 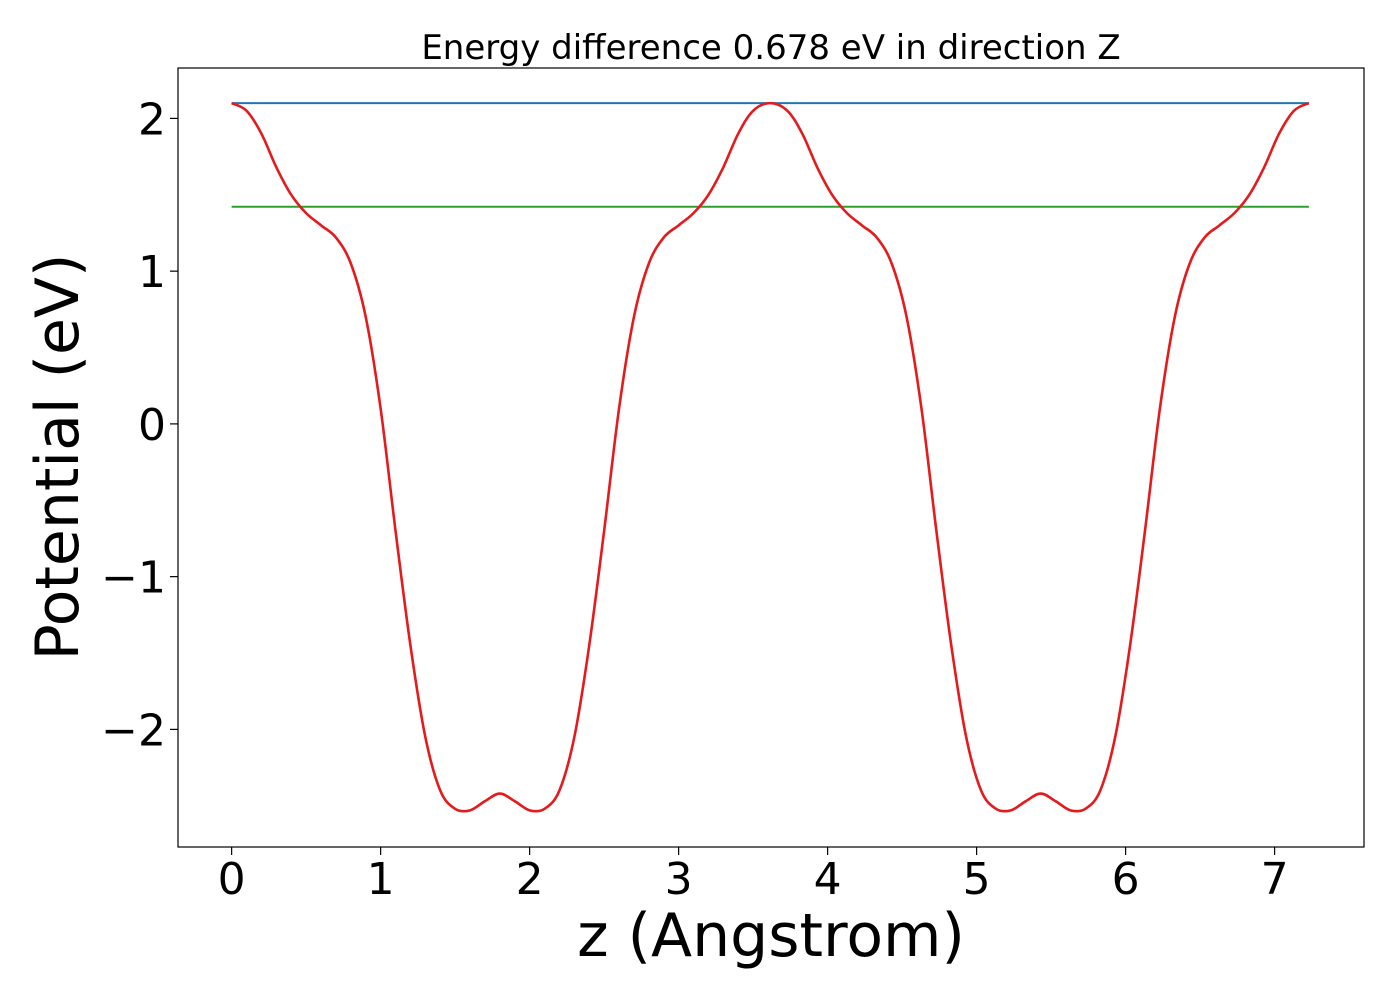 I want to click on y-tick-label: 1, so click(x=152, y=272).